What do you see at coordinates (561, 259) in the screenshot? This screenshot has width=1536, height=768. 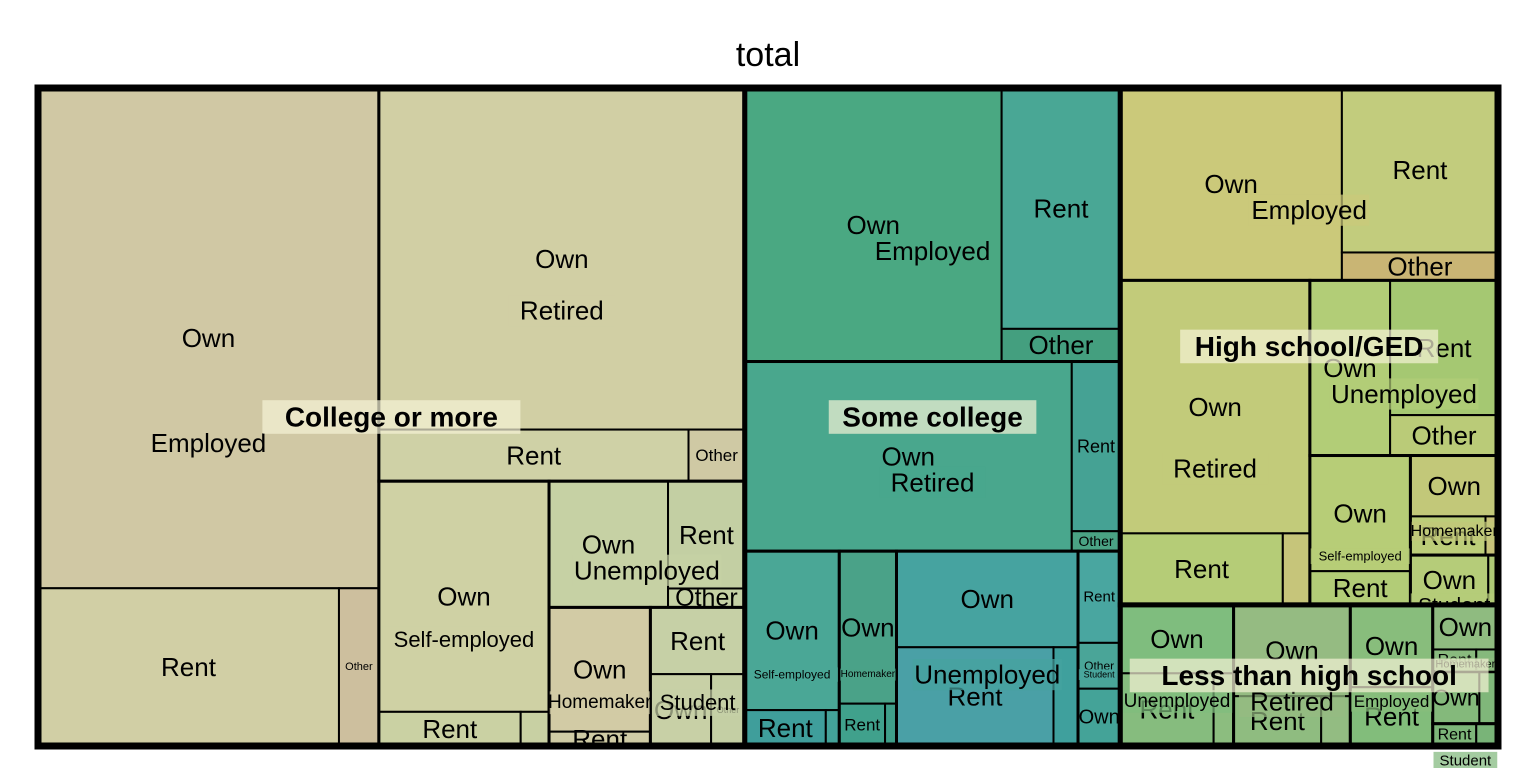 I see `tile-label-college-or-more-retired-own: Own` at bounding box center [561, 259].